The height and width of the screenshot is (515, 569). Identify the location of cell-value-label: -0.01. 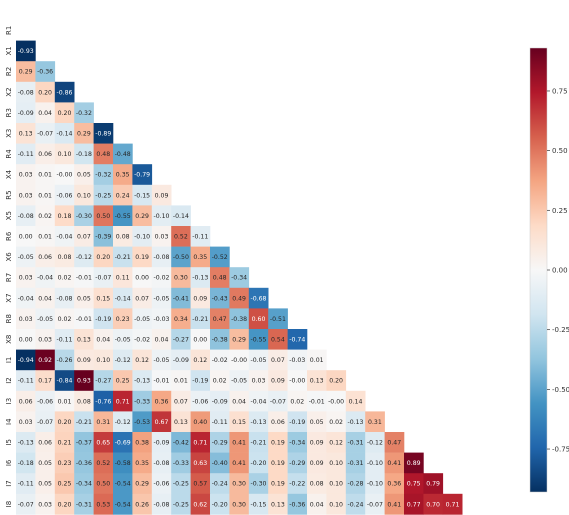
(84, 278).